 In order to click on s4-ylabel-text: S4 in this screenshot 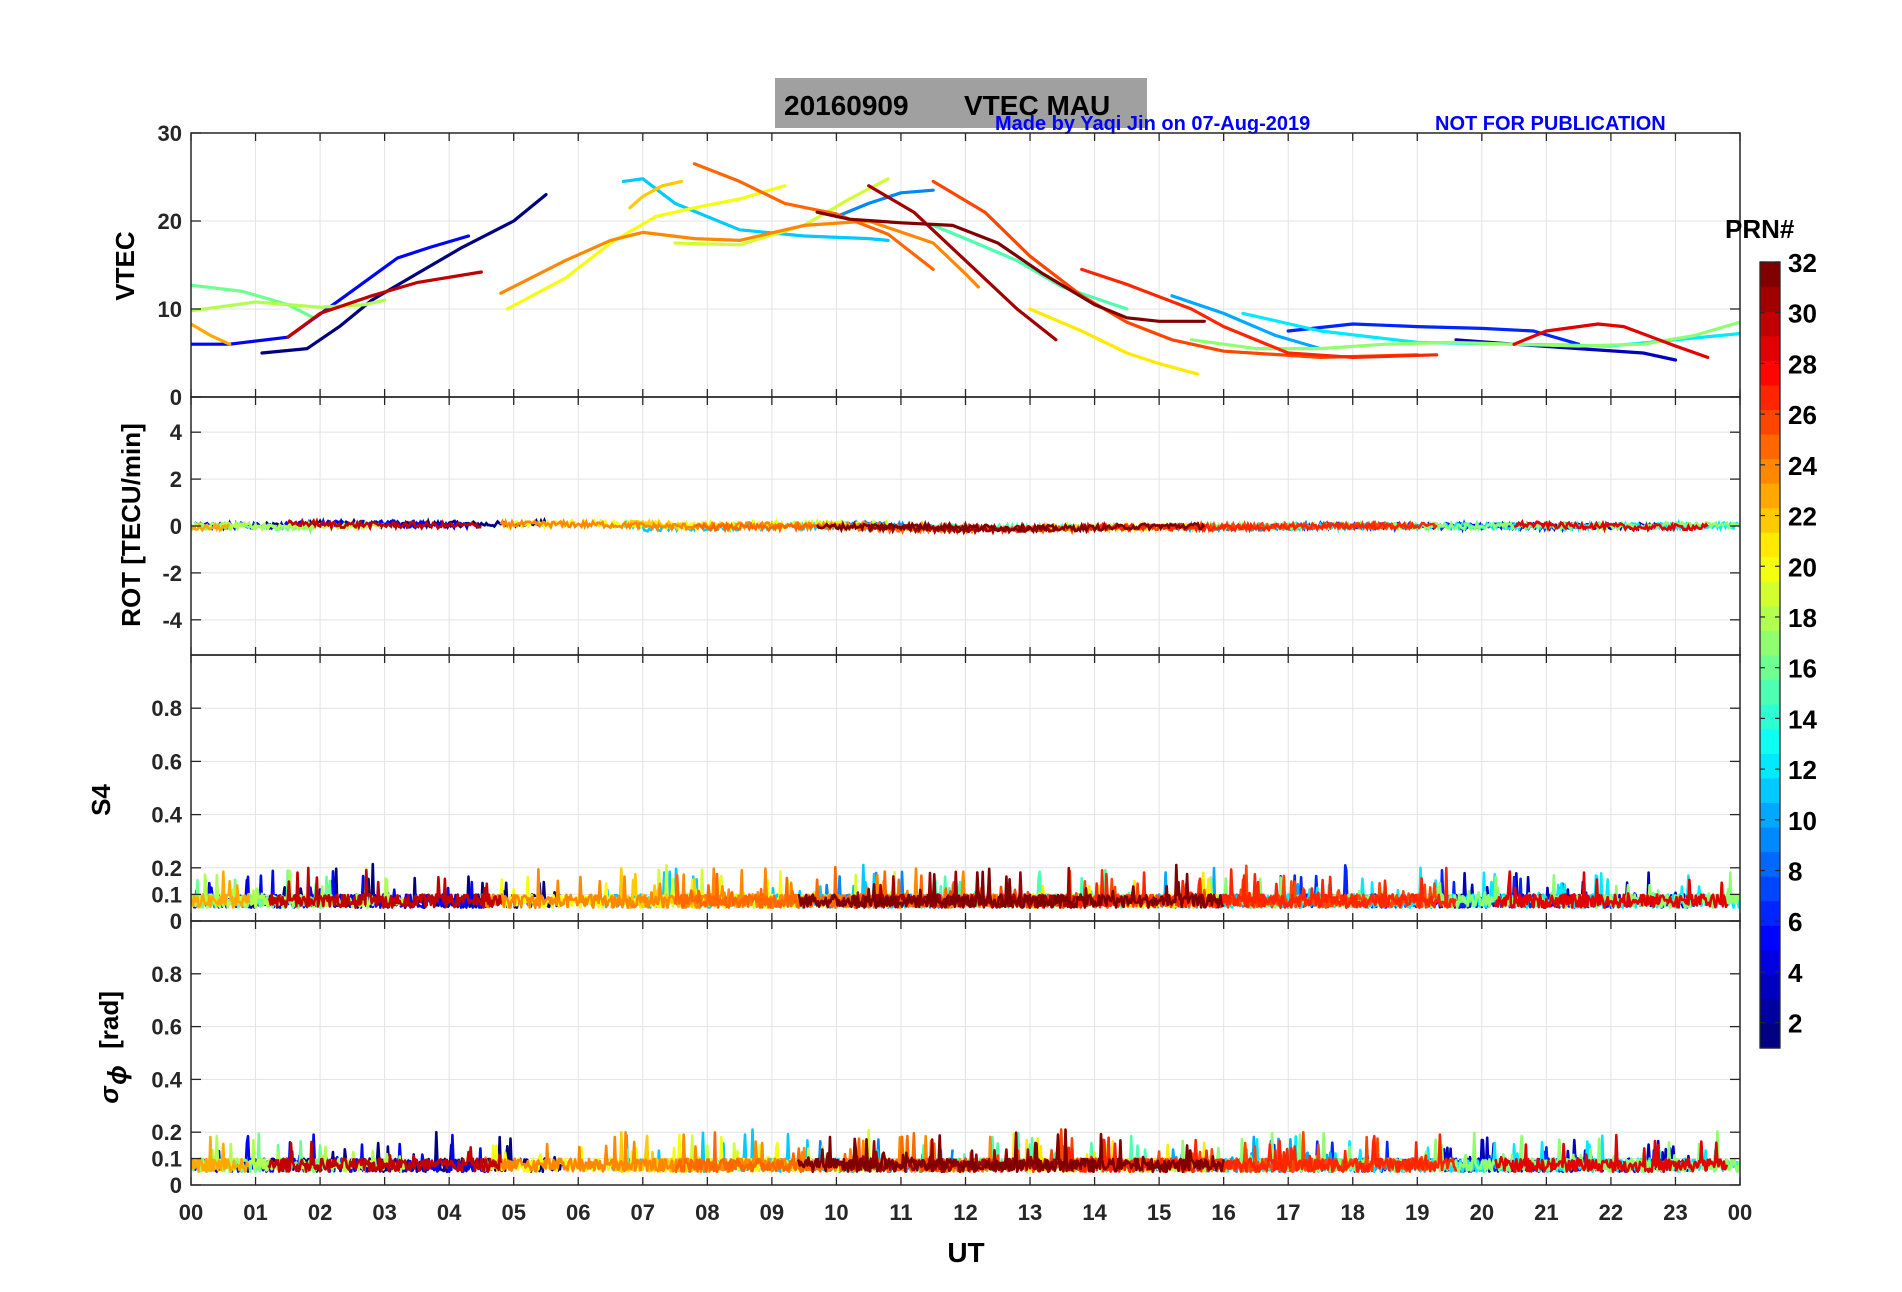, I will do `click(101, 800)`.